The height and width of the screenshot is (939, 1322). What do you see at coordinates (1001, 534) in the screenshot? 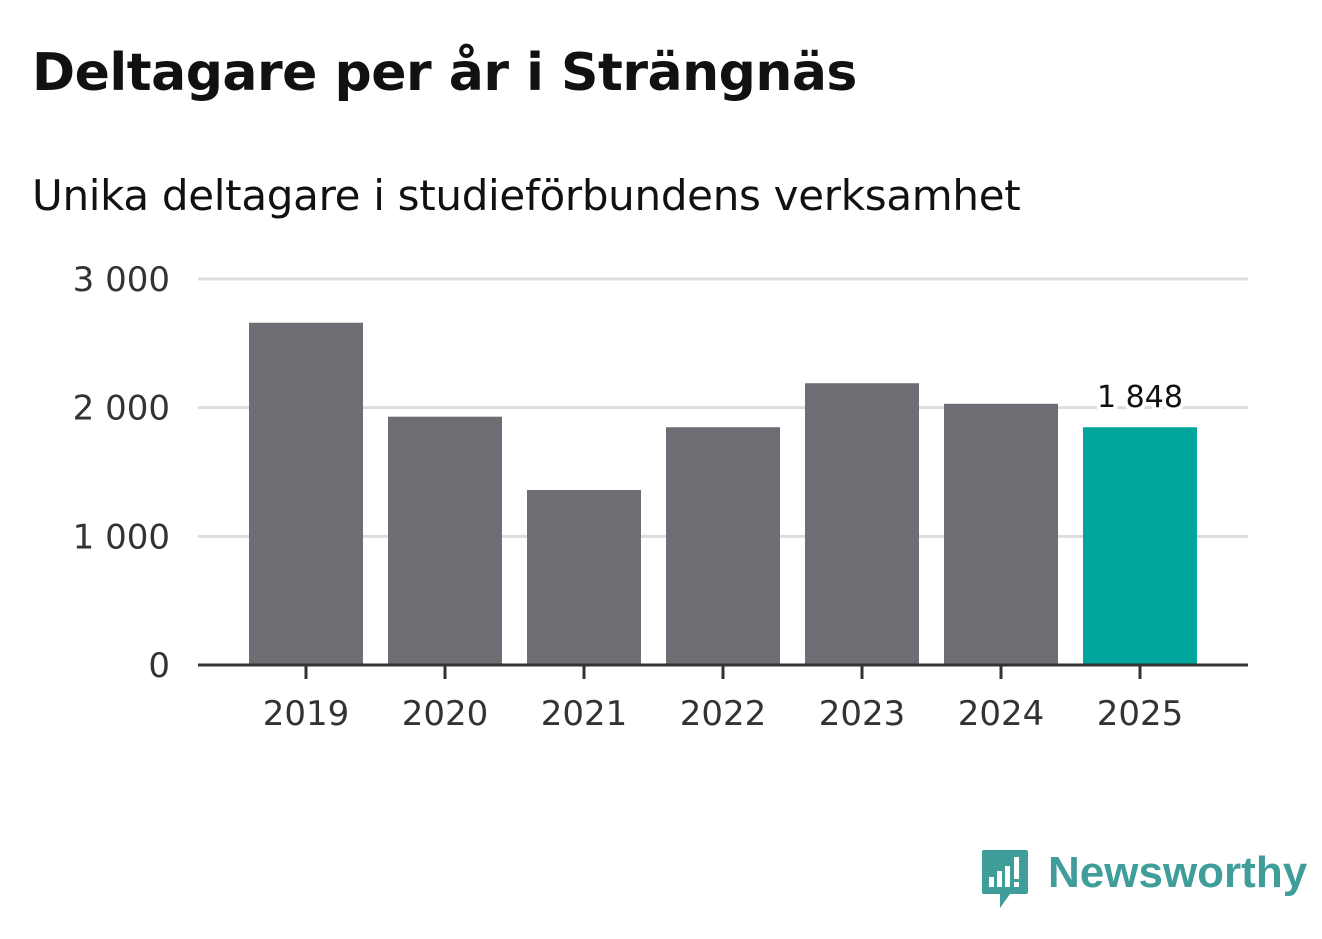
I see `bar-2024` at bounding box center [1001, 534].